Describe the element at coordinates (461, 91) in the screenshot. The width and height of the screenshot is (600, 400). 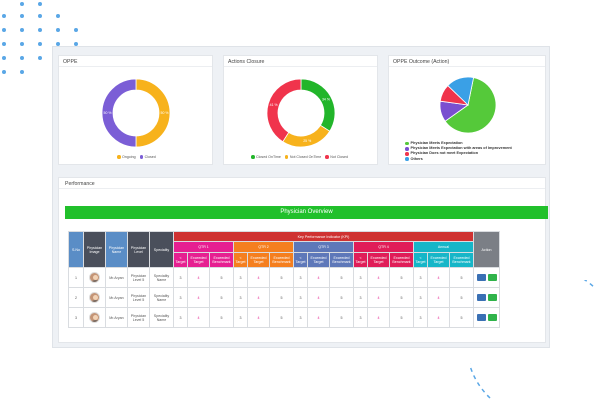
I see `slice-others` at that location.